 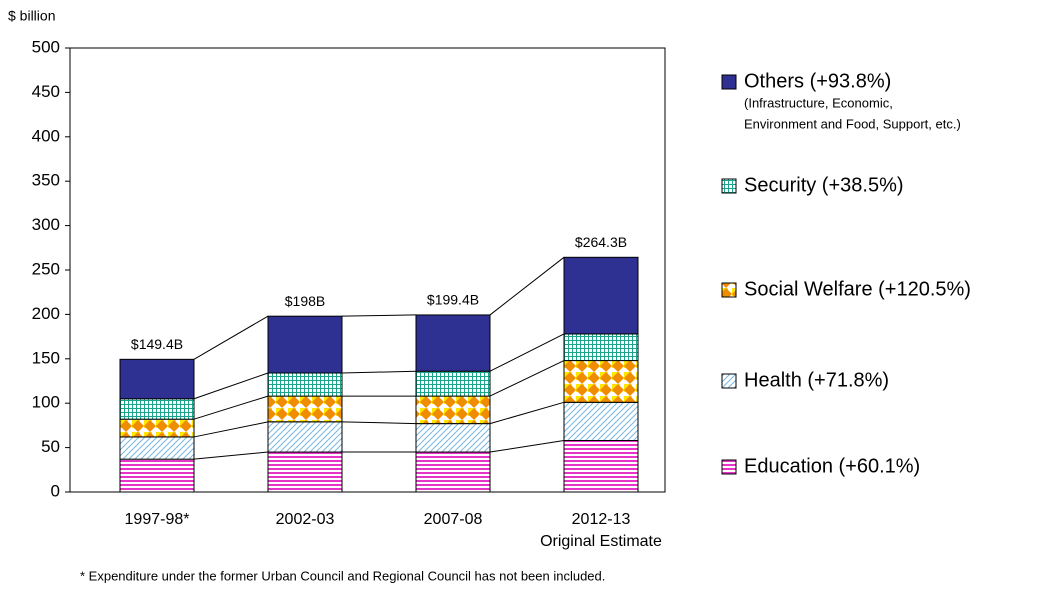 What do you see at coordinates (832, 466) in the screenshot?
I see `legend-label: Education (+60.1%)` at bounding box center [832, 466].